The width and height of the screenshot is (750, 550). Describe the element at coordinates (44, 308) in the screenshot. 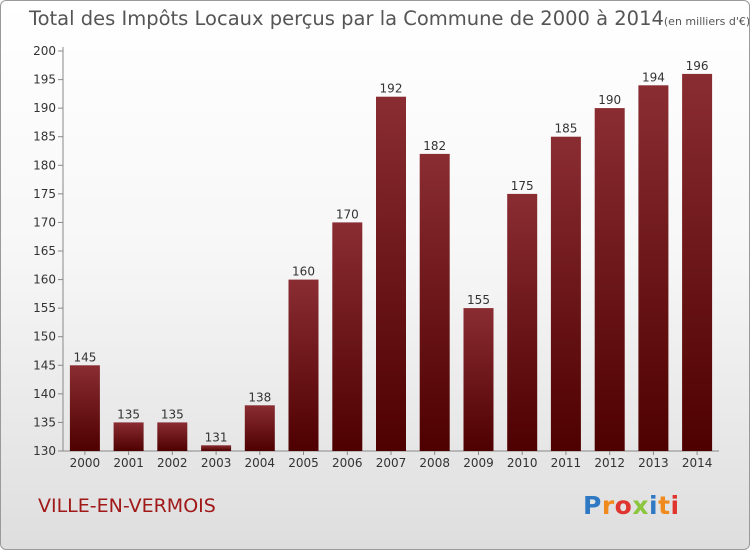

I see `y-tick-label: 155` at that location.